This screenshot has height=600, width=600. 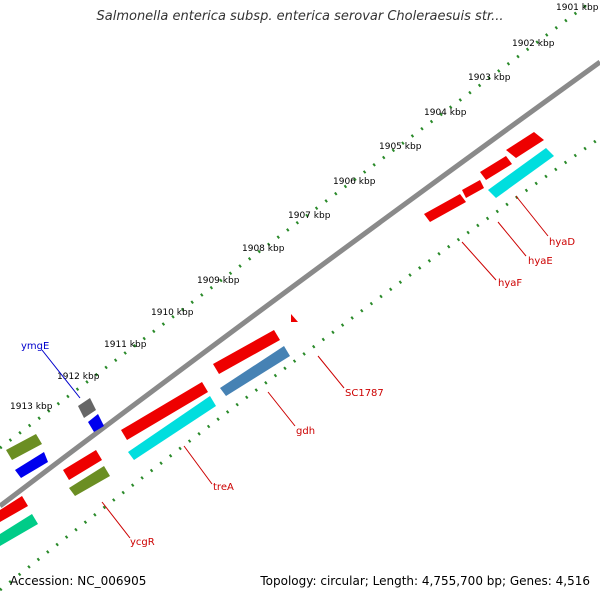 What do you see at coordinates (24, 447) in the screenshot?
I see `gene-left-olive` at bounding box center [24, 447].